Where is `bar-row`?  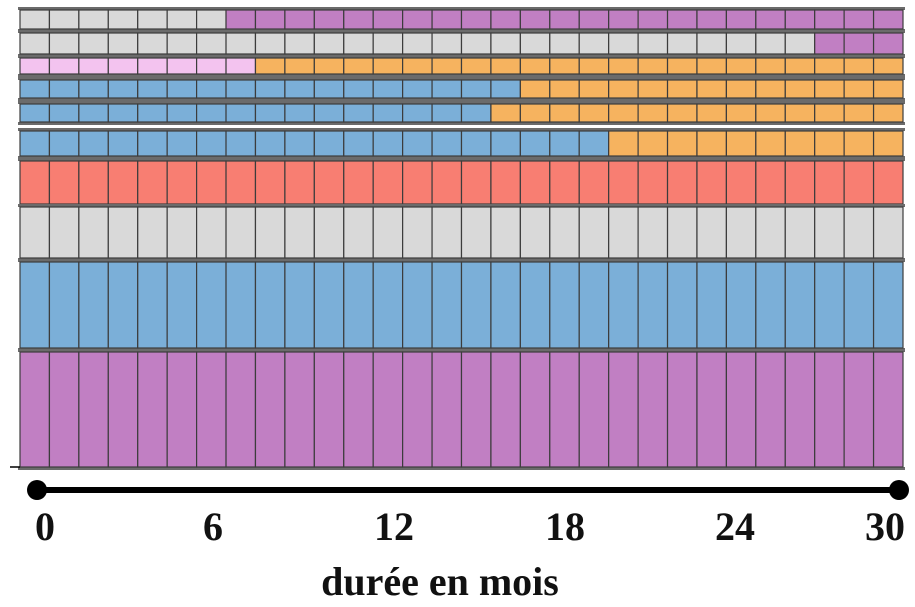 bar-row is located at coordinates (461, 43).